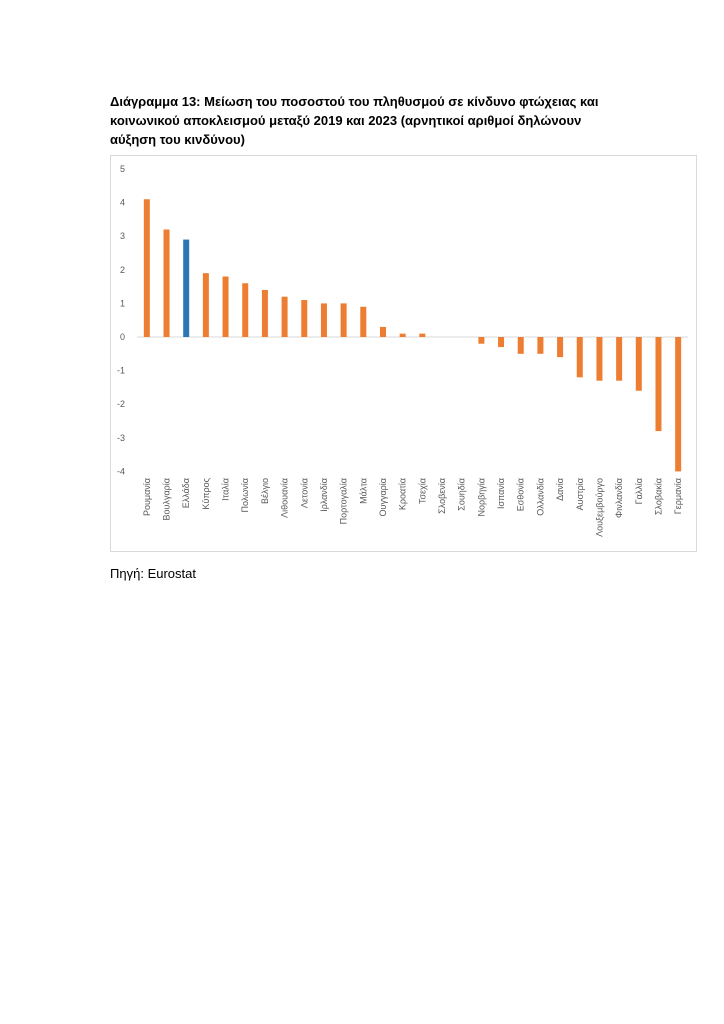  I want to click on x-tick-label: Μάλτα, so click(363, 491).